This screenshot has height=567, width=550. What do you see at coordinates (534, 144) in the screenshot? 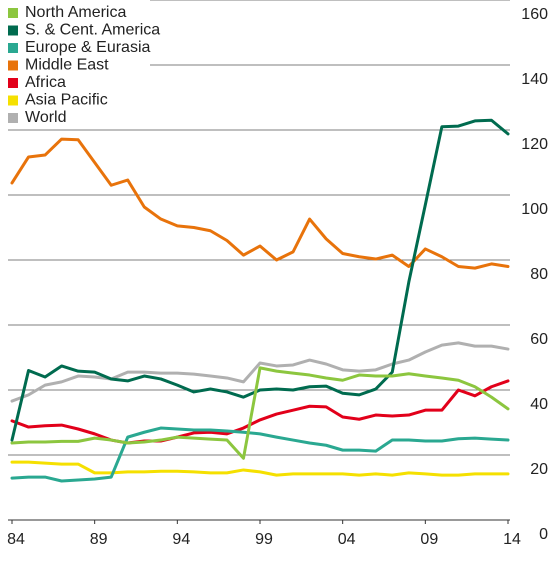
I see `y-tick-label: 120` at bounding box center [534, 144].